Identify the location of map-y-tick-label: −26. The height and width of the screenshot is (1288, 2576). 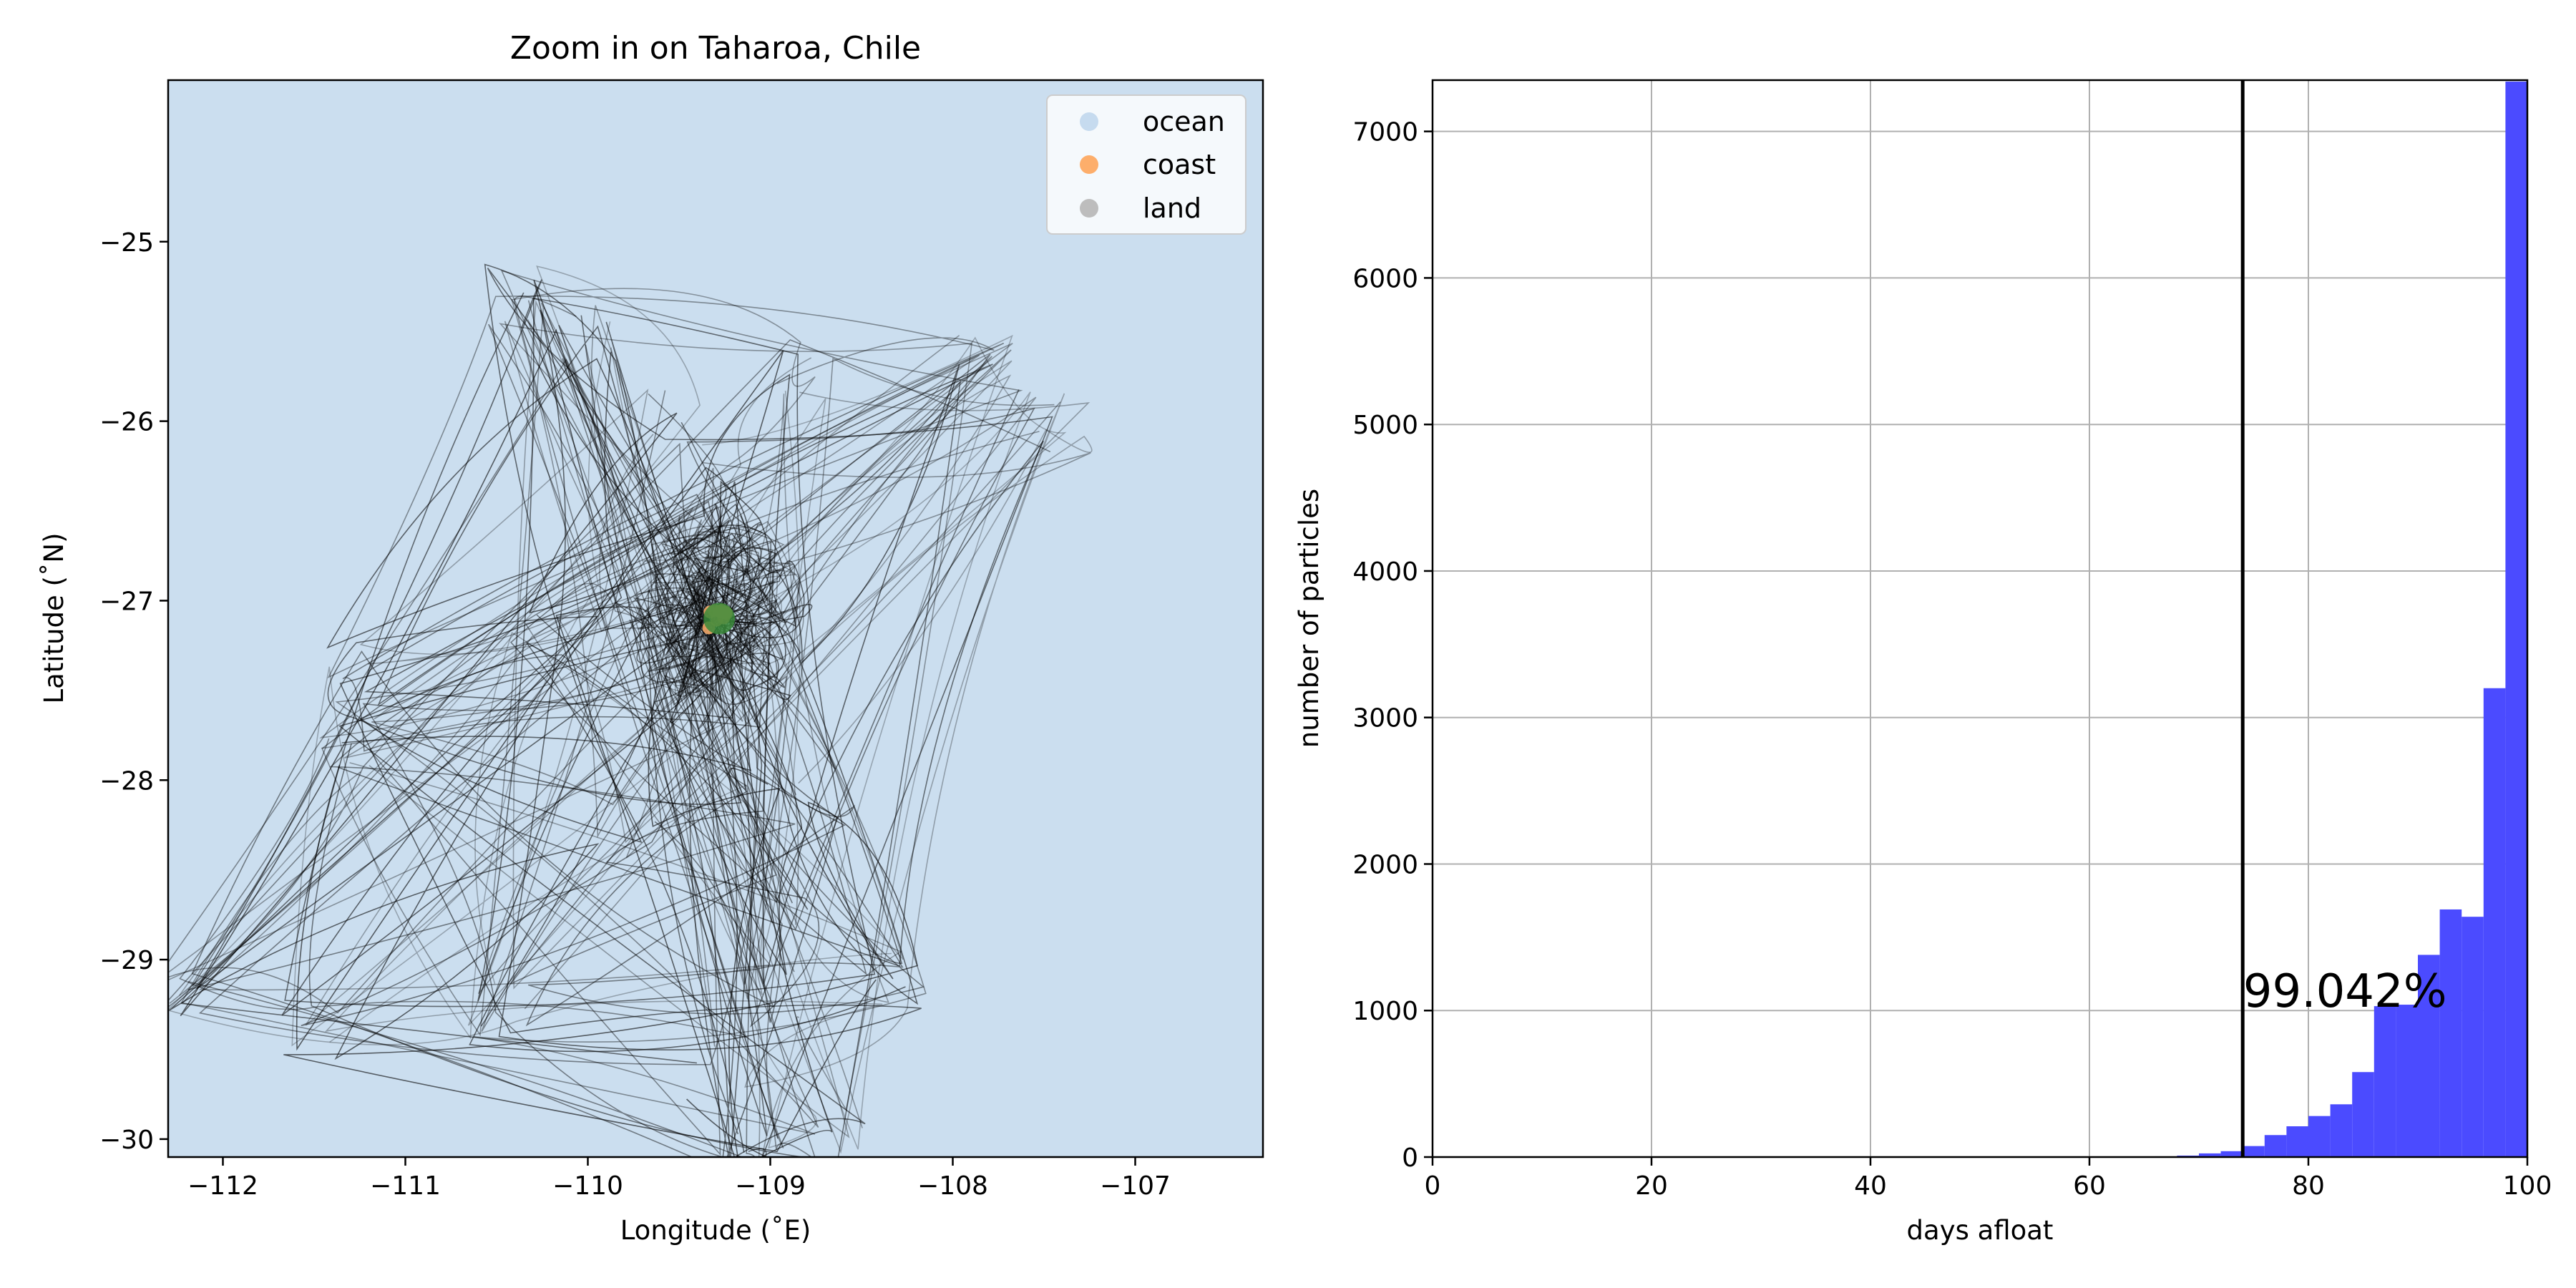
(126, 422).